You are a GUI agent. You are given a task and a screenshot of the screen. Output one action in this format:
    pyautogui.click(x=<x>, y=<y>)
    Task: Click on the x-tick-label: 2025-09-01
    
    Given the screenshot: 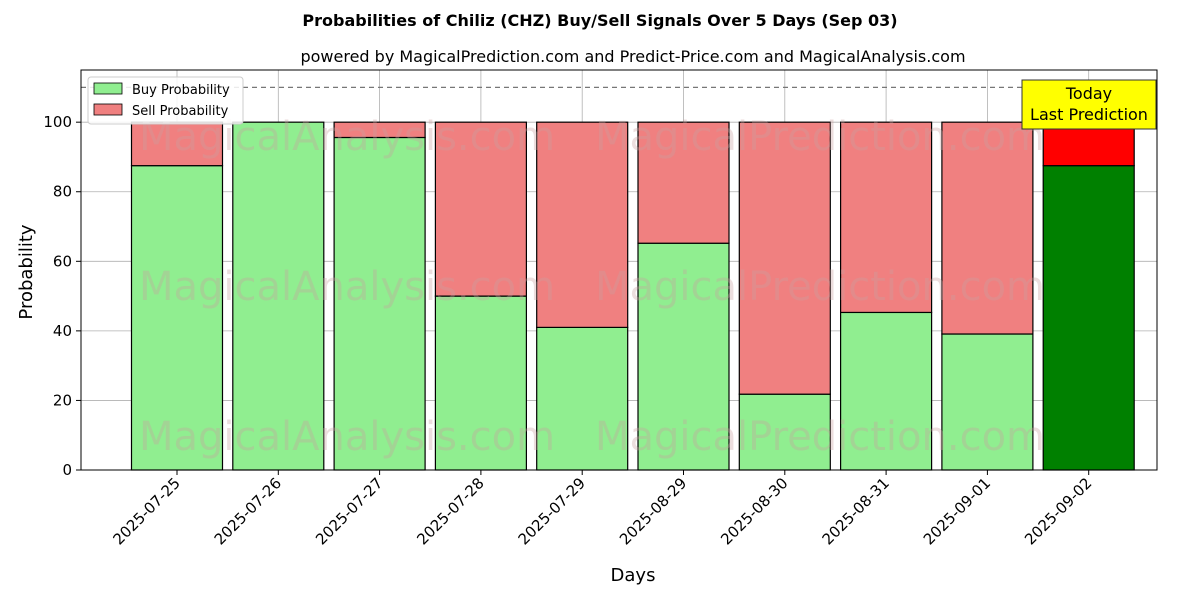 What is the action you would take?
    pyautogui.click(x=957, y=511)
    